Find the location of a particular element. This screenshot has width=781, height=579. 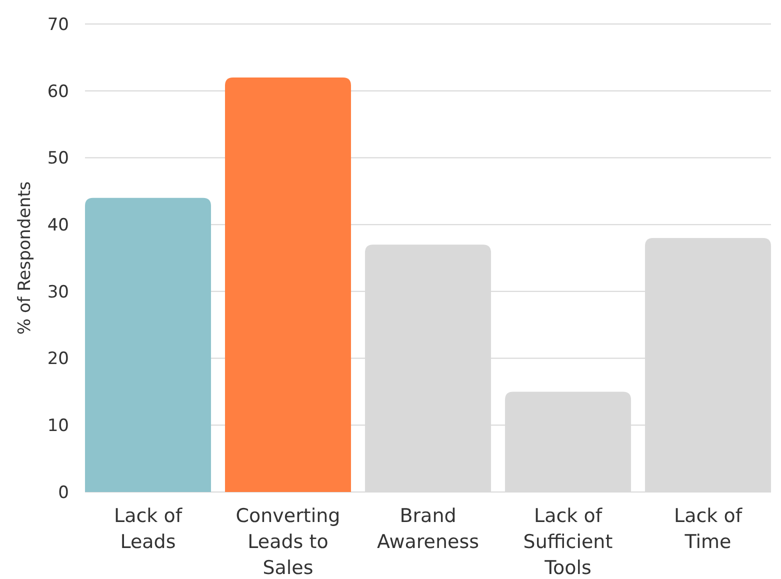

y-axis-title: % of Respondents is located at coordinates (25, 258).